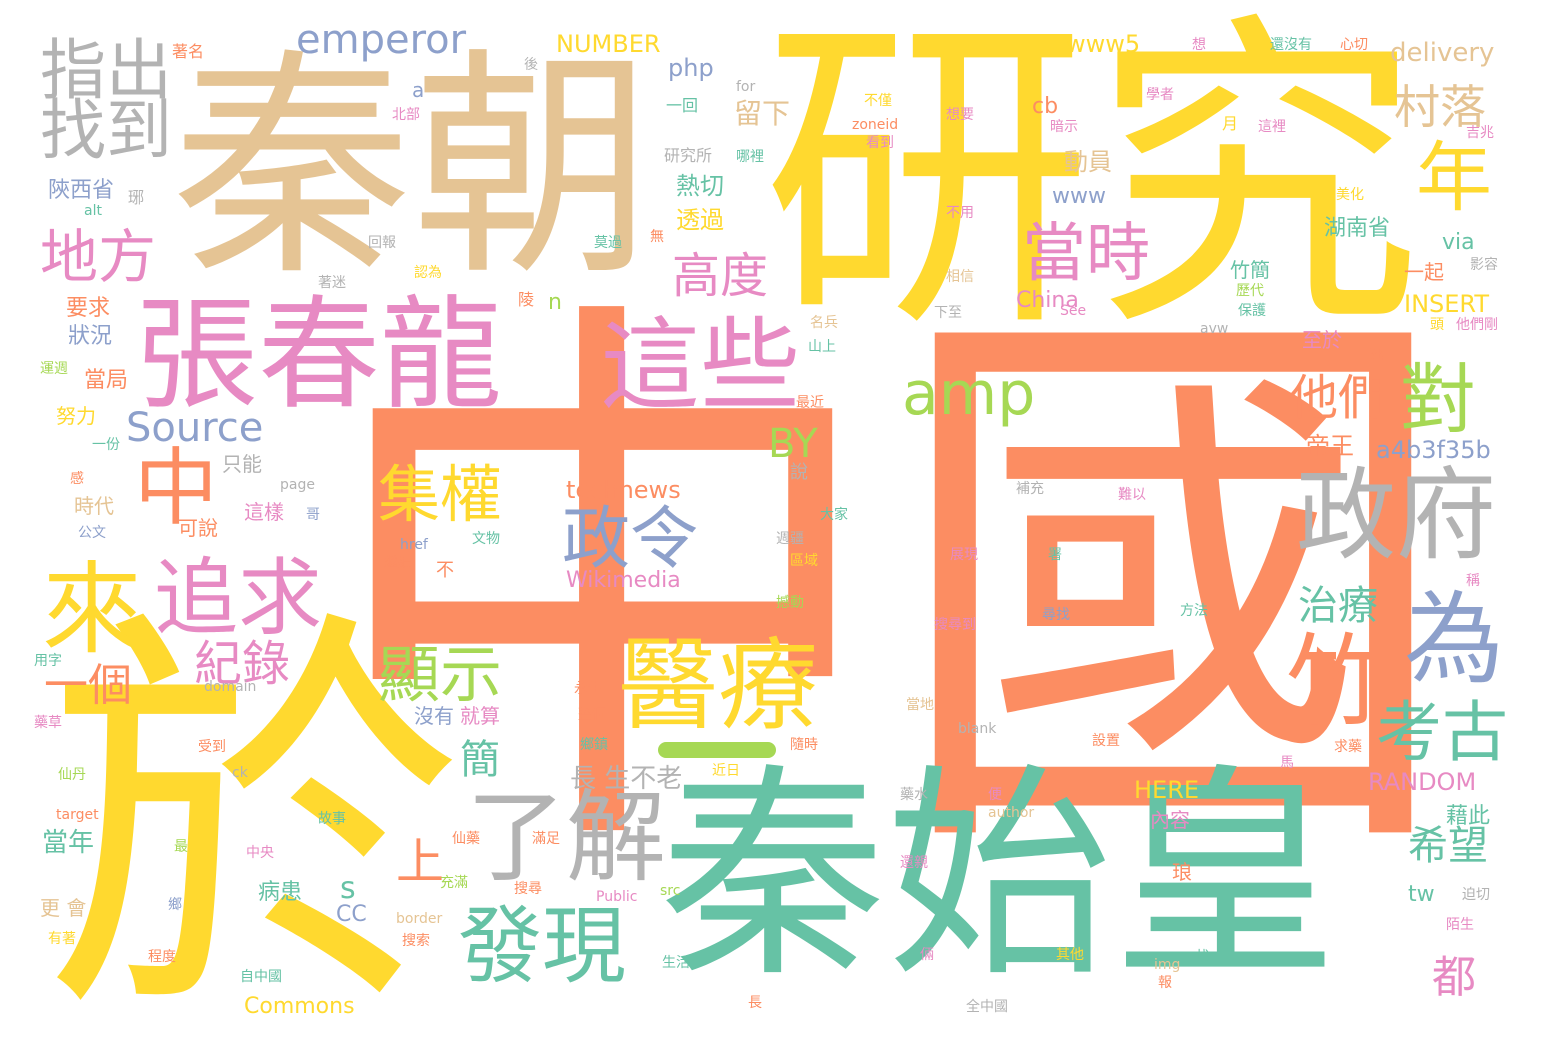 The image size is (1548, 1052). Describe the element at coordinates (1422, 782) in the screenshot. I see `word-random: RANDOM` at that location.